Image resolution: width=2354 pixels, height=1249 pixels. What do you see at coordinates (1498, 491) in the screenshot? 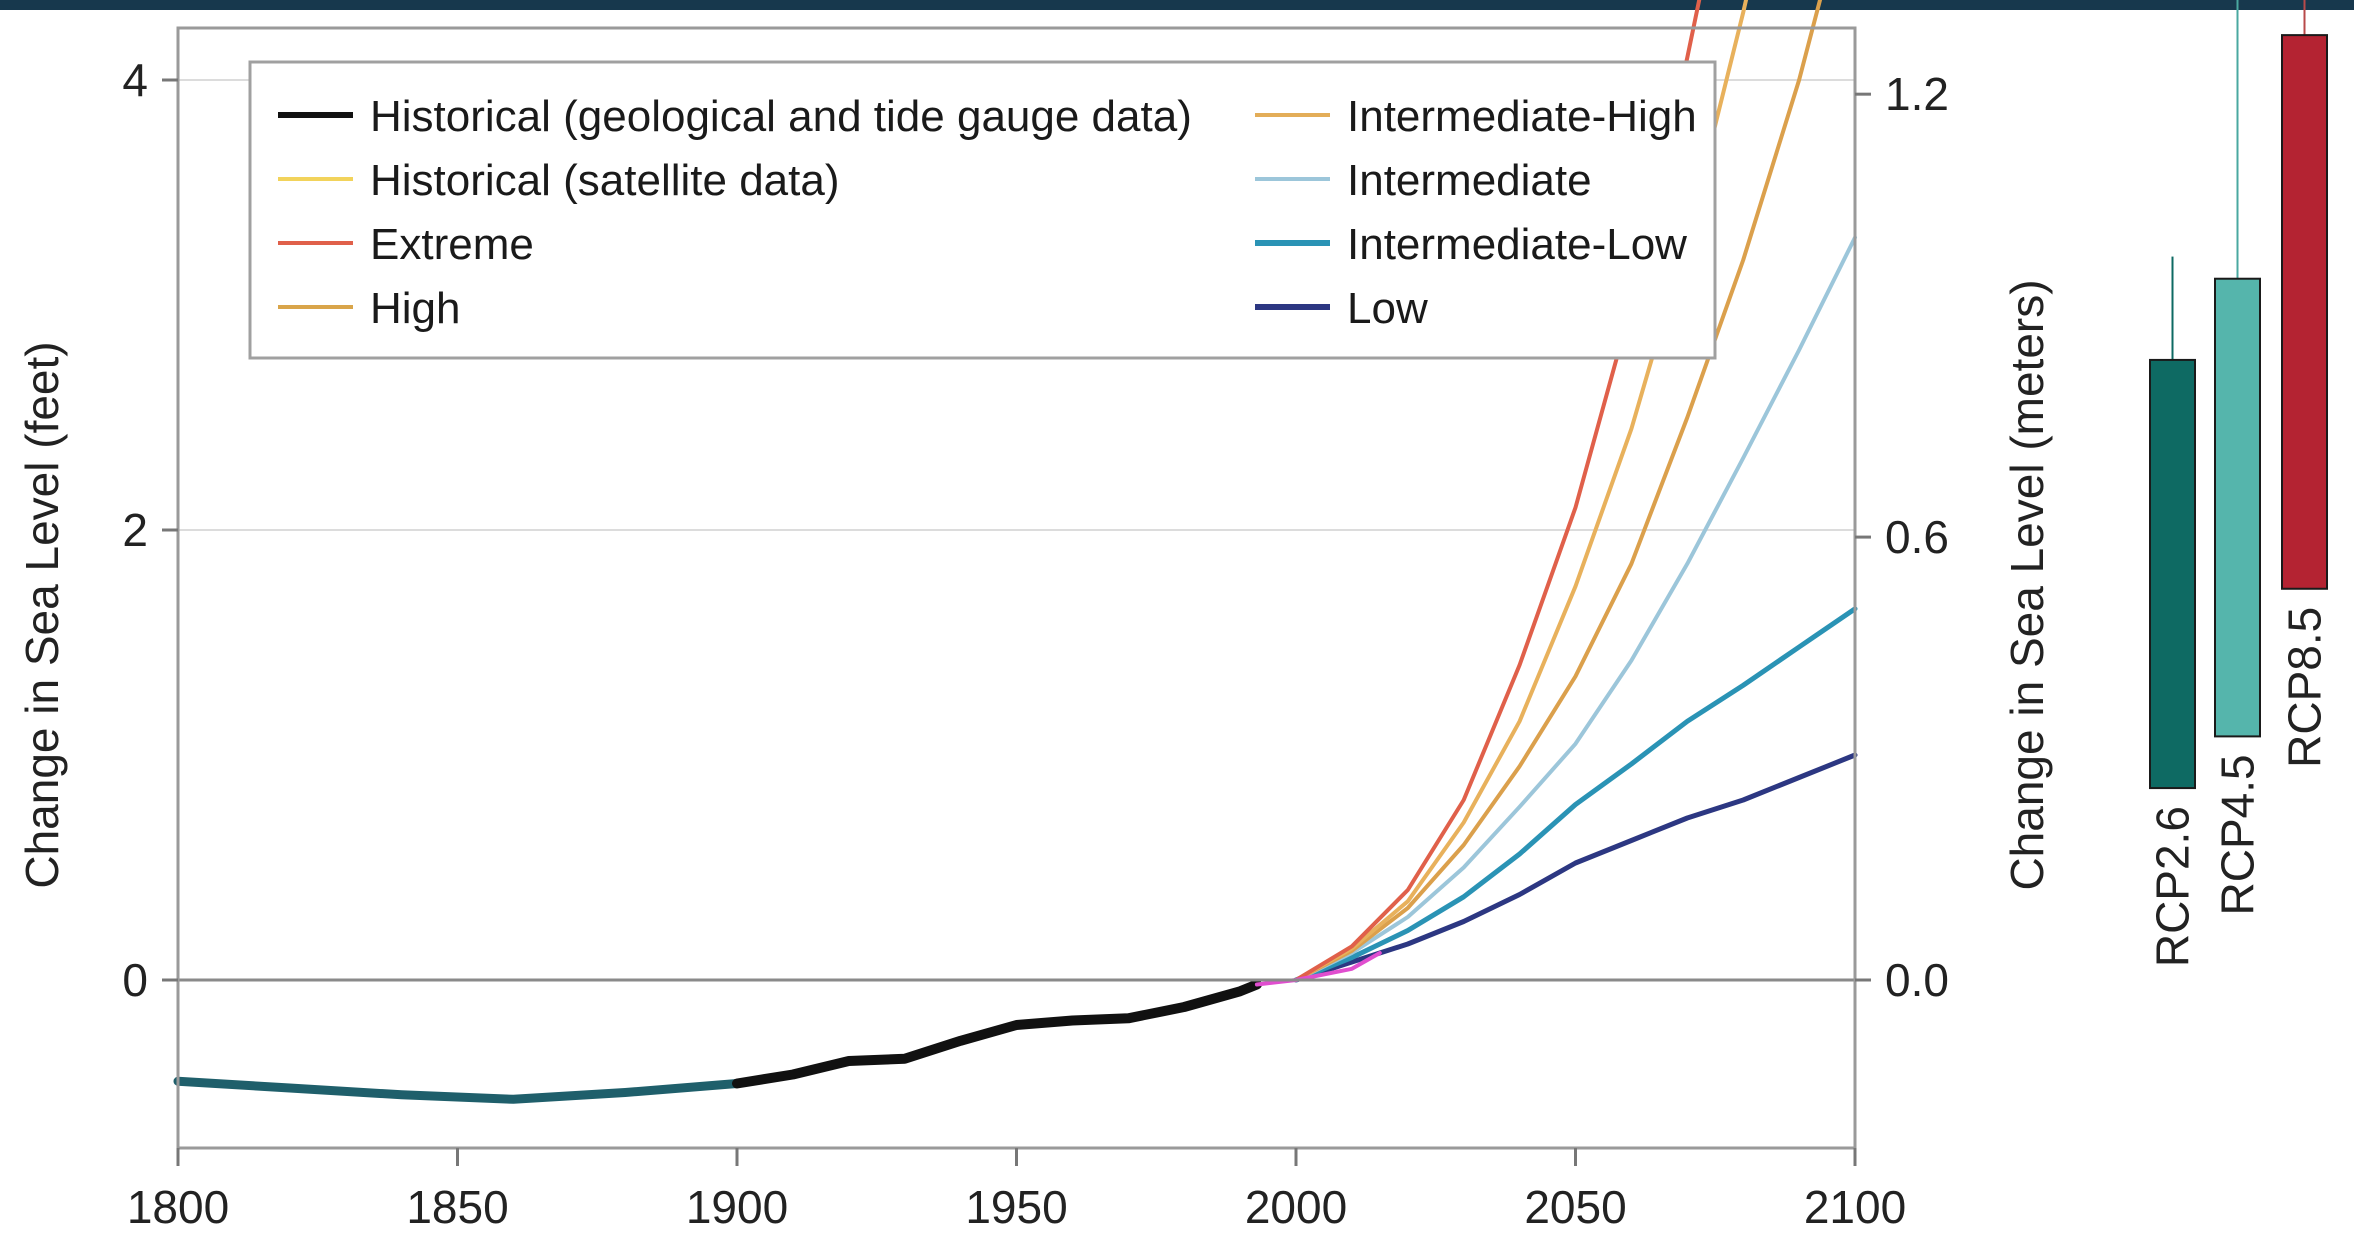
I see `series-line-extreme` at bounding box center [1498, 491].